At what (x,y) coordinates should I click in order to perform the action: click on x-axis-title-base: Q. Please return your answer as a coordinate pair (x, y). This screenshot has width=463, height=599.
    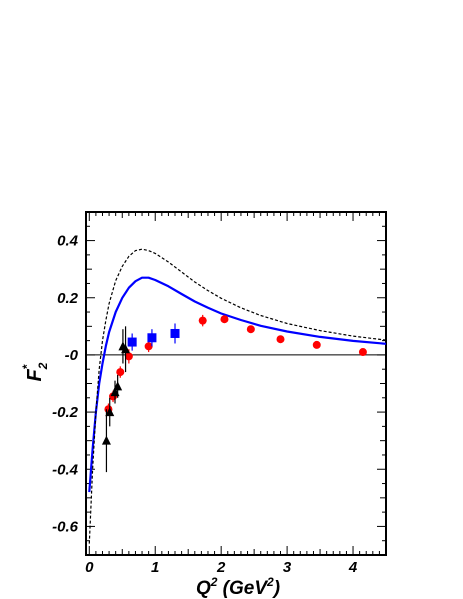
    Looking at the image, I should click on (203, 588).